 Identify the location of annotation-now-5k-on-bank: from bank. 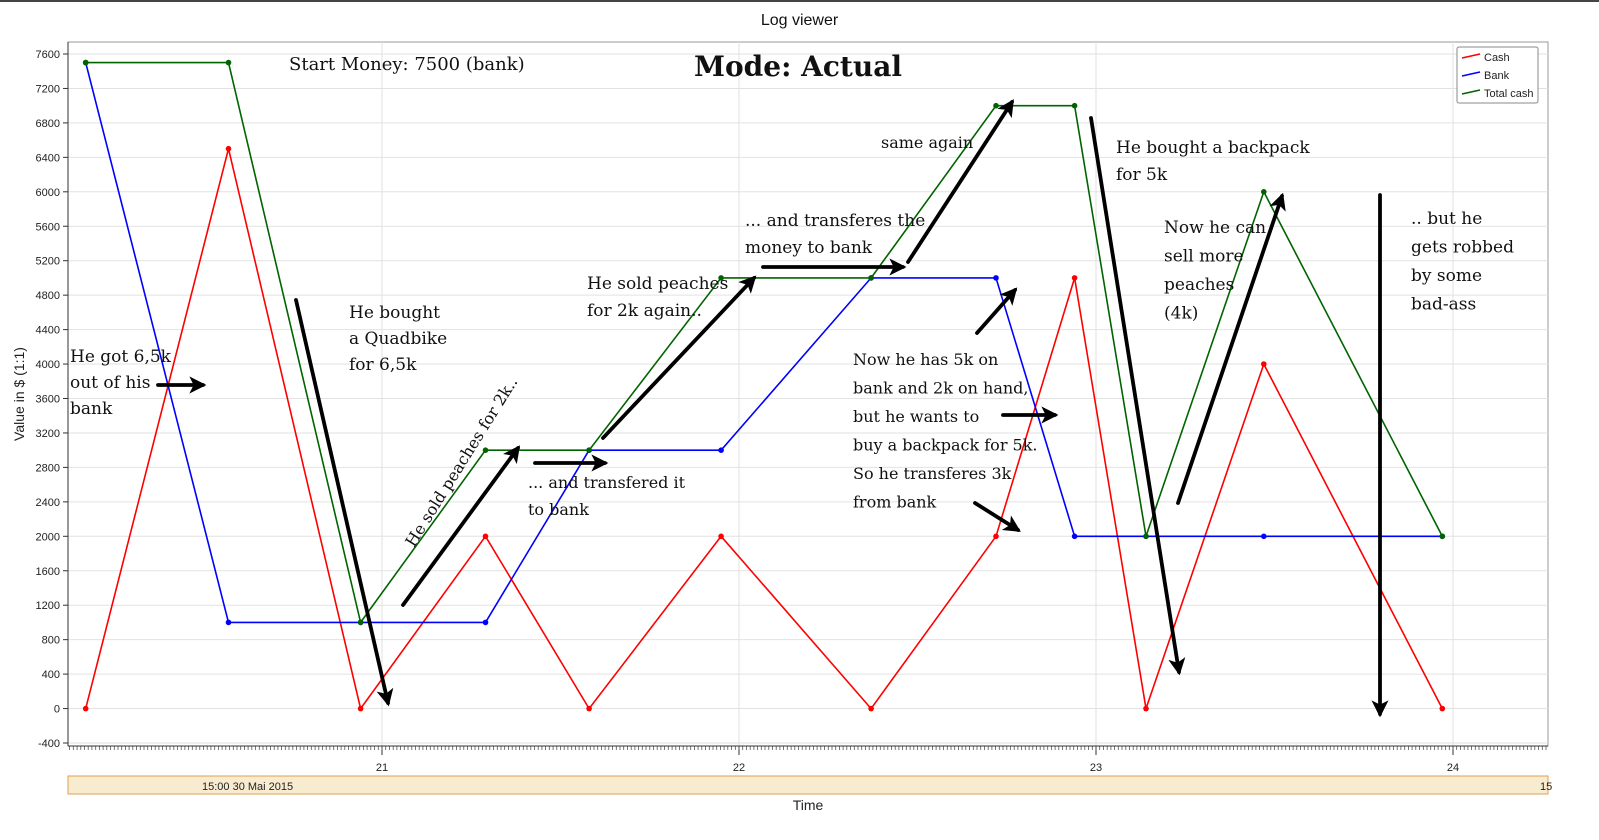
(895, 502).